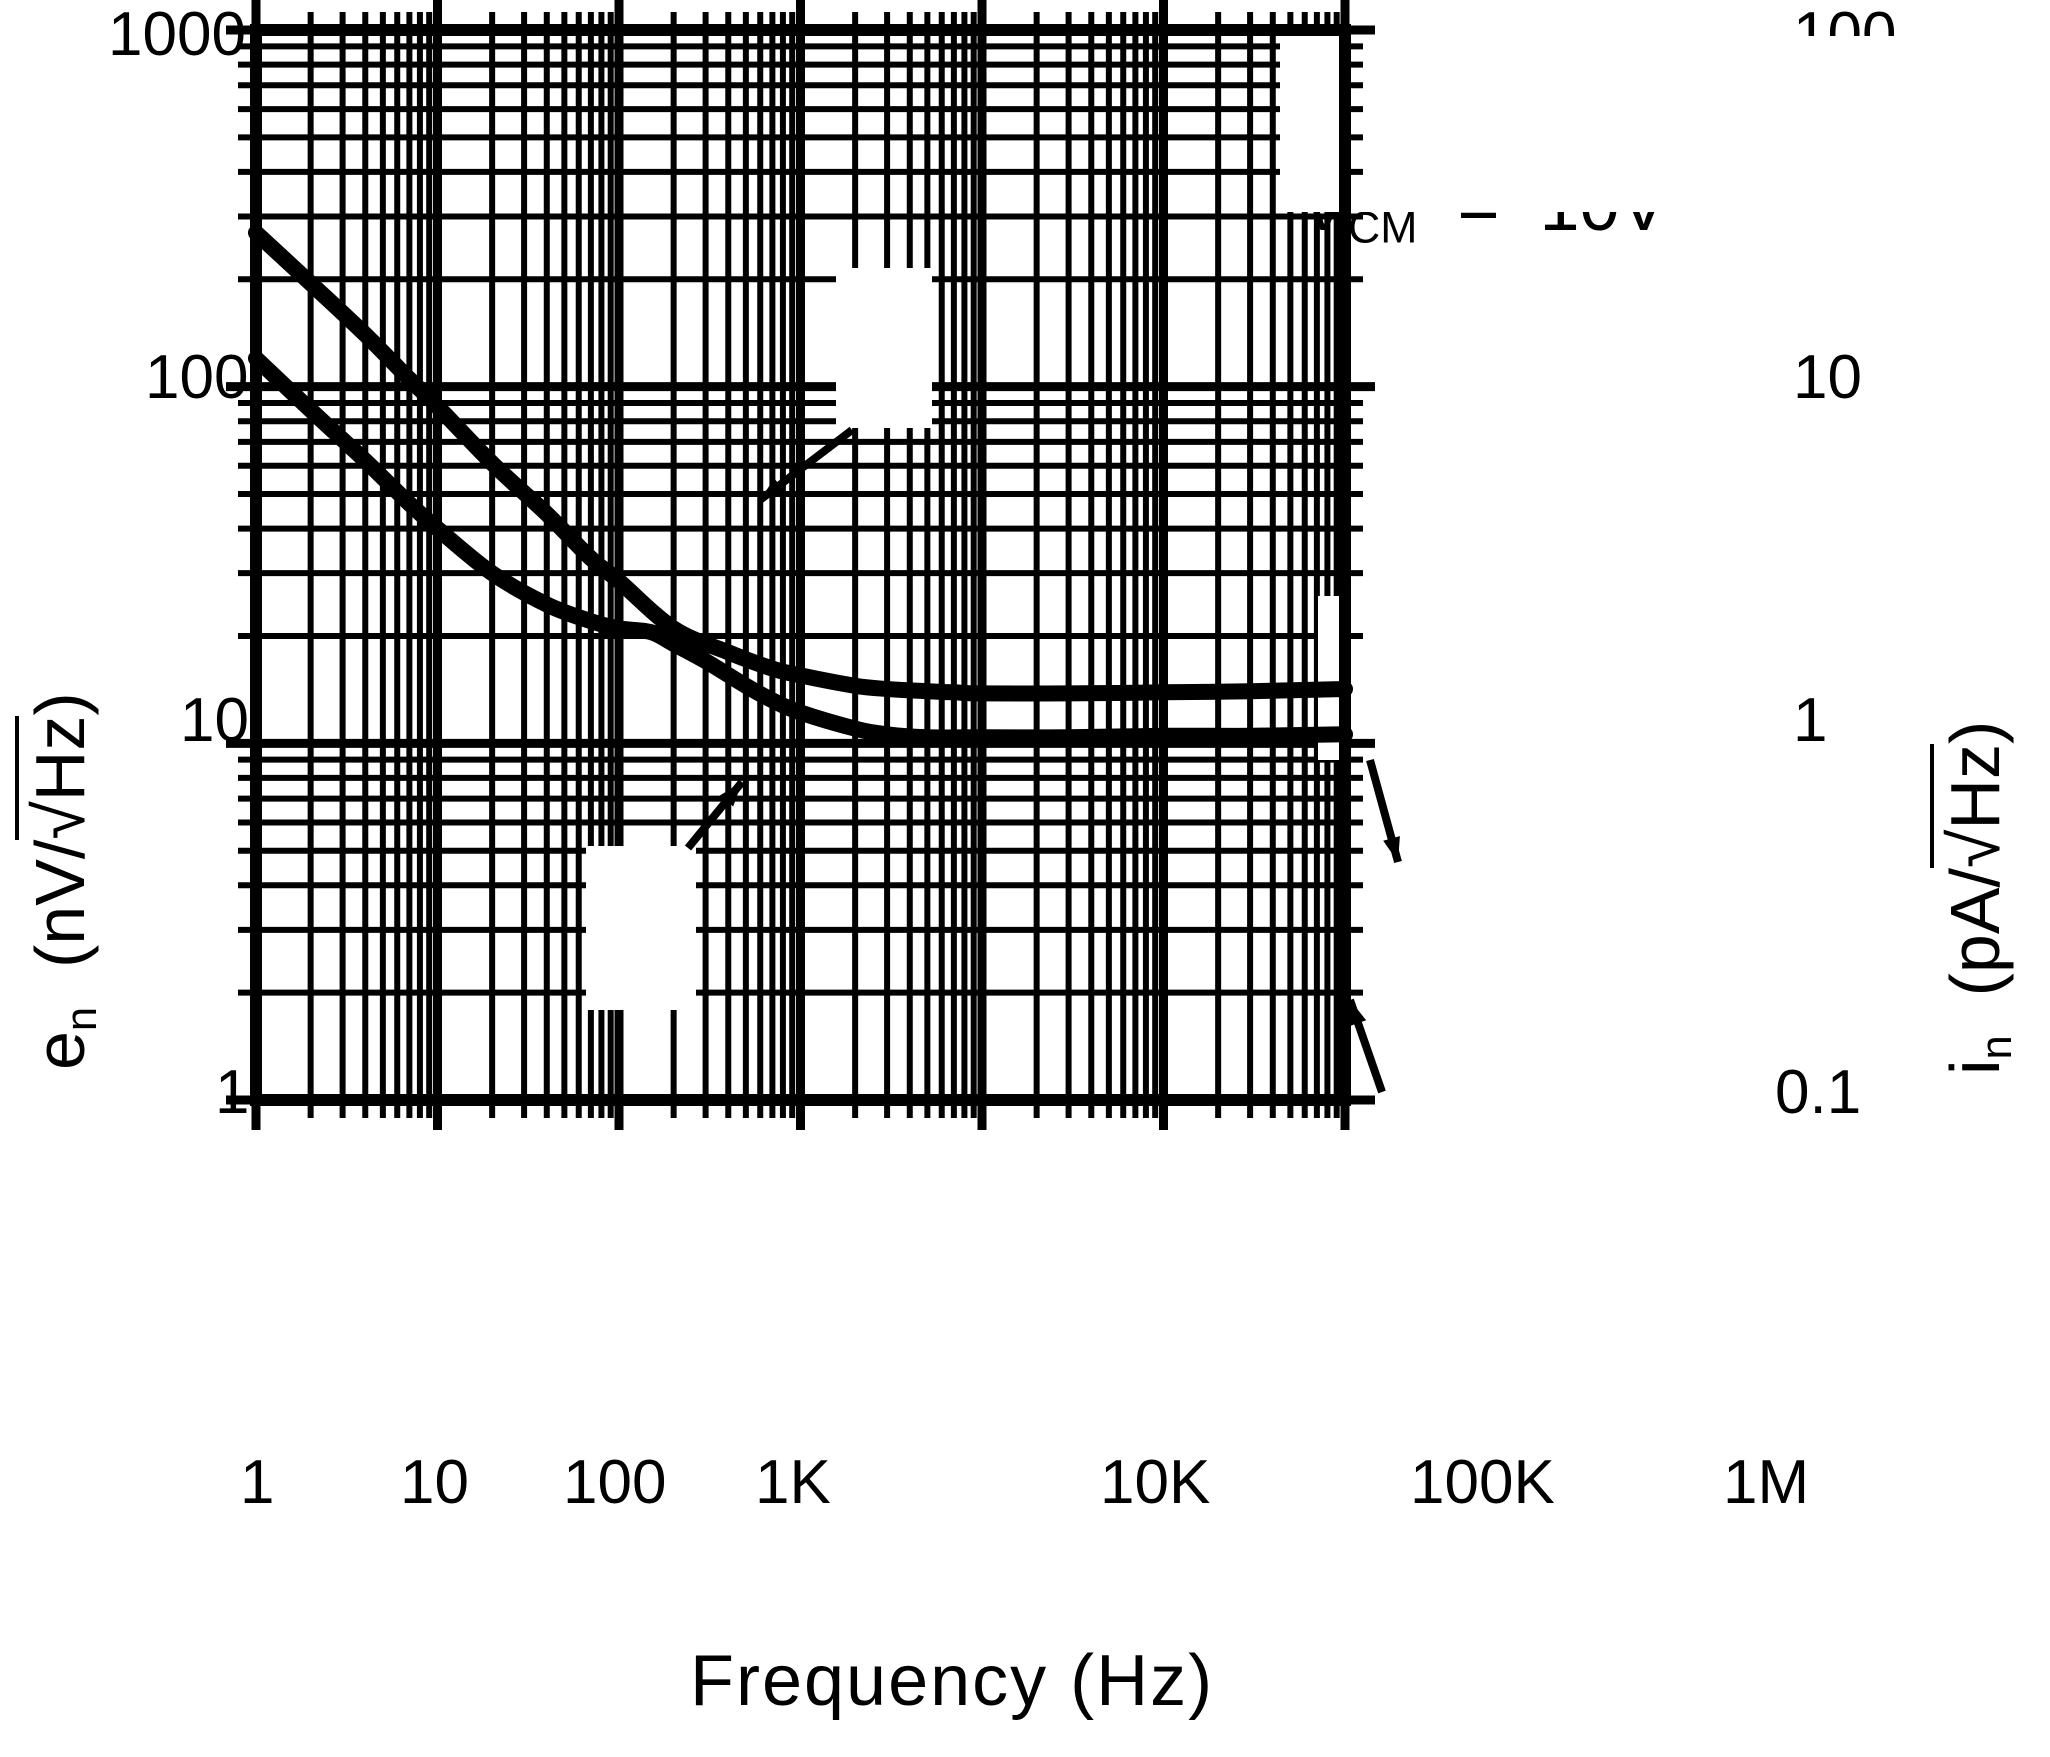 This screenshot has height=1757, width=2050. What do you see at coordinates (1810, 720) in the screenshot?
I see `y-right-tick-1: 1` at bounding box center [1810, 720].